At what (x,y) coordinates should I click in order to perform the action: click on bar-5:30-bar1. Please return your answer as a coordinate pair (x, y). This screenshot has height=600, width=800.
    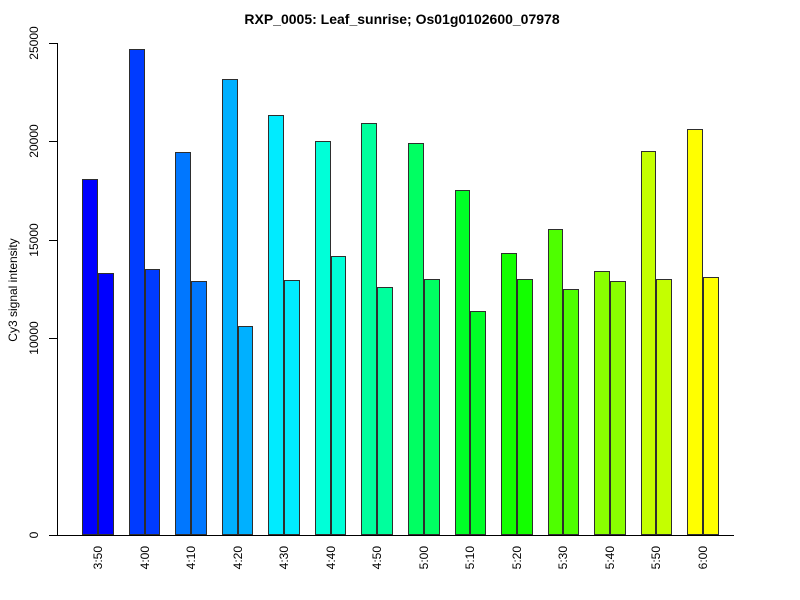
    Looking at the image, I should click on (555, 382).